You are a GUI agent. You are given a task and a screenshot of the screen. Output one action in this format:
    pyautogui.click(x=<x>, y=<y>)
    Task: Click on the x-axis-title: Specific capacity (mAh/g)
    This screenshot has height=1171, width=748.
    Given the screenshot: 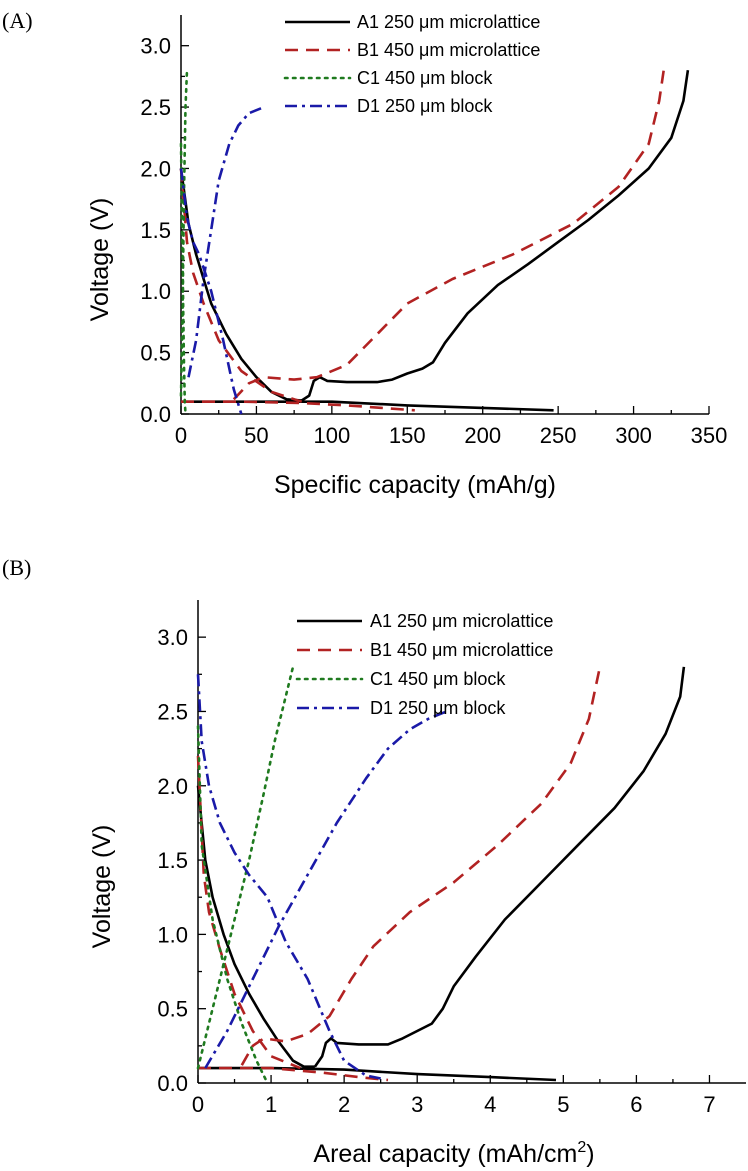 What is the action you would take?
    pyautogui.click(x=415, y=485)
    